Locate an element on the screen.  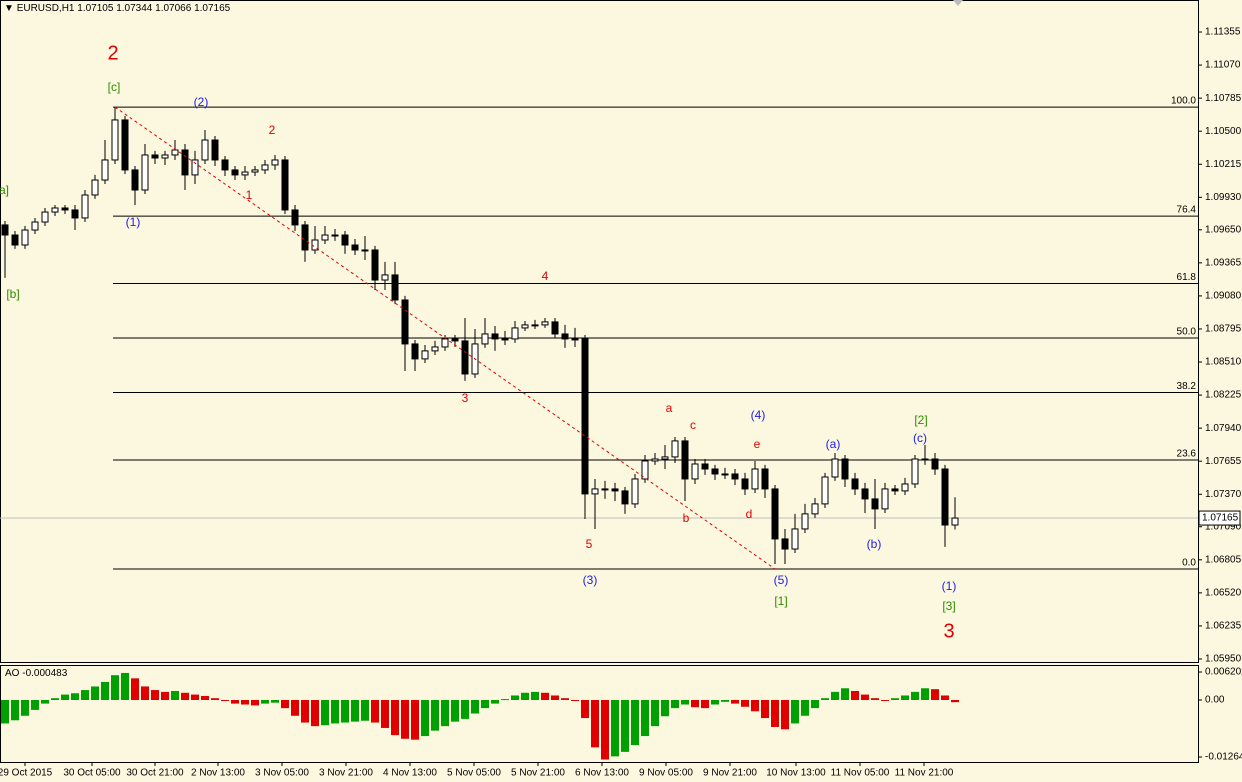
wave-label: [2] is located at coordinates (920, 420).